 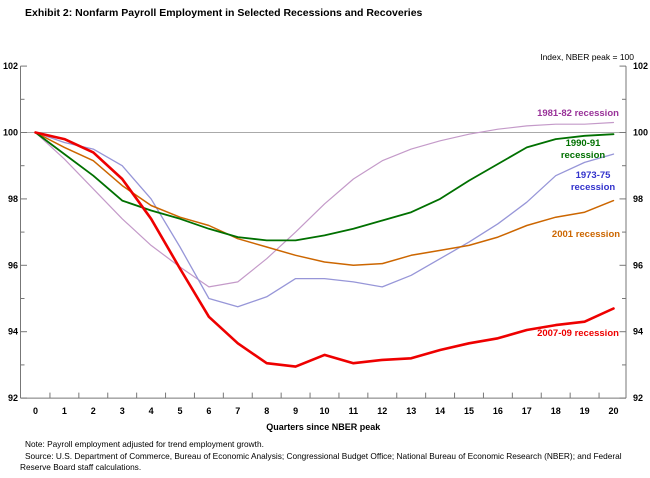 I want to click on y-tick-label-right: 94, so click(x=638, y=332).